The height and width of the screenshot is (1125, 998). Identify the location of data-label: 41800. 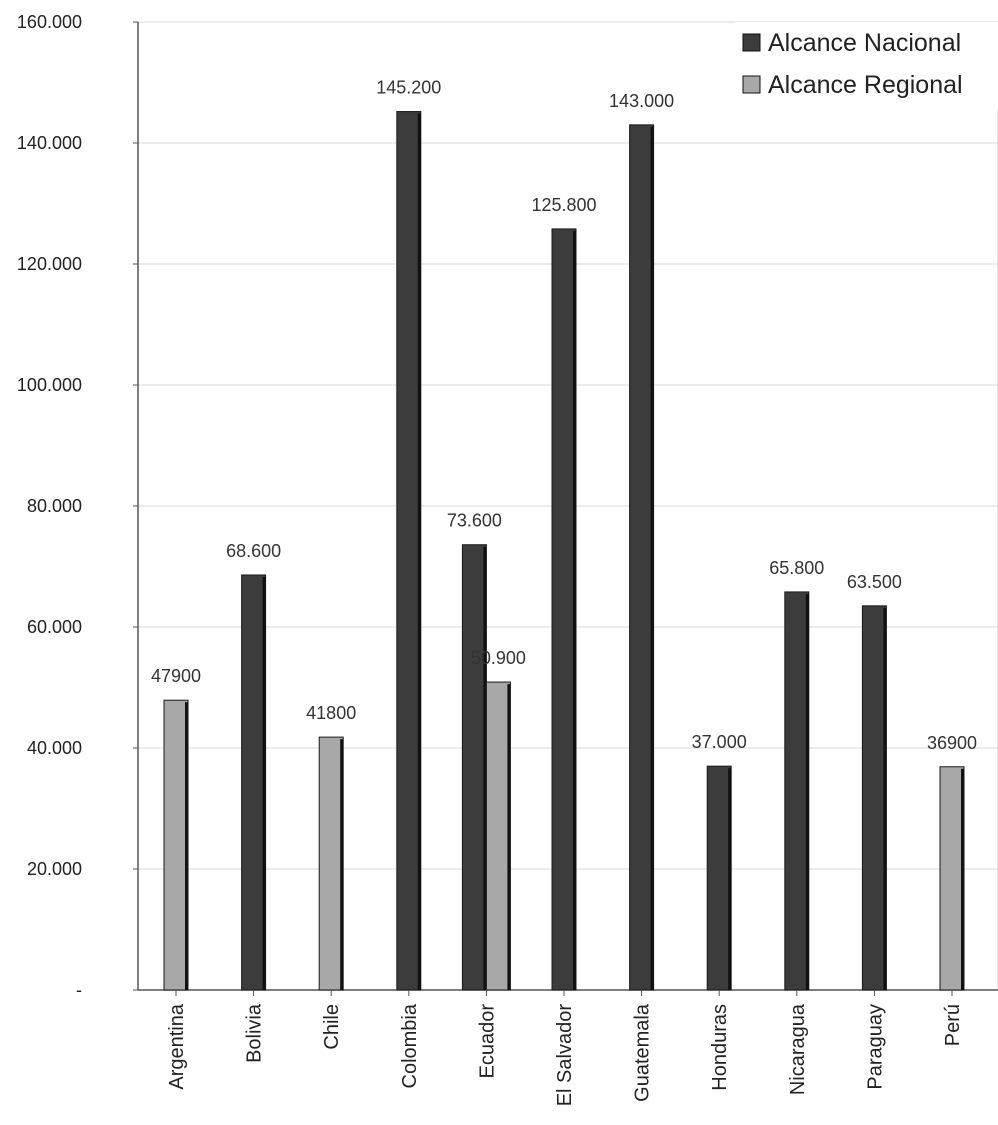
(331, 713).